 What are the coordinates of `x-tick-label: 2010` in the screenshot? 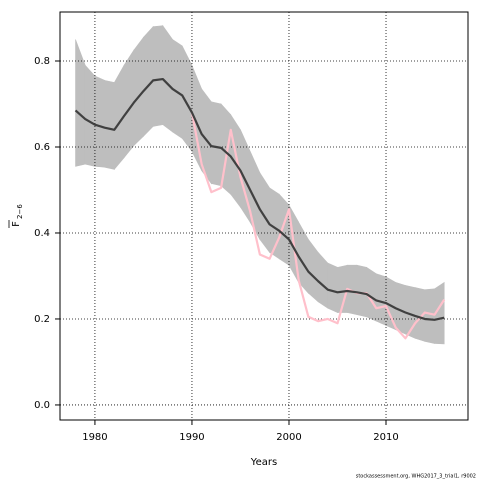 It's located at (385, 437).